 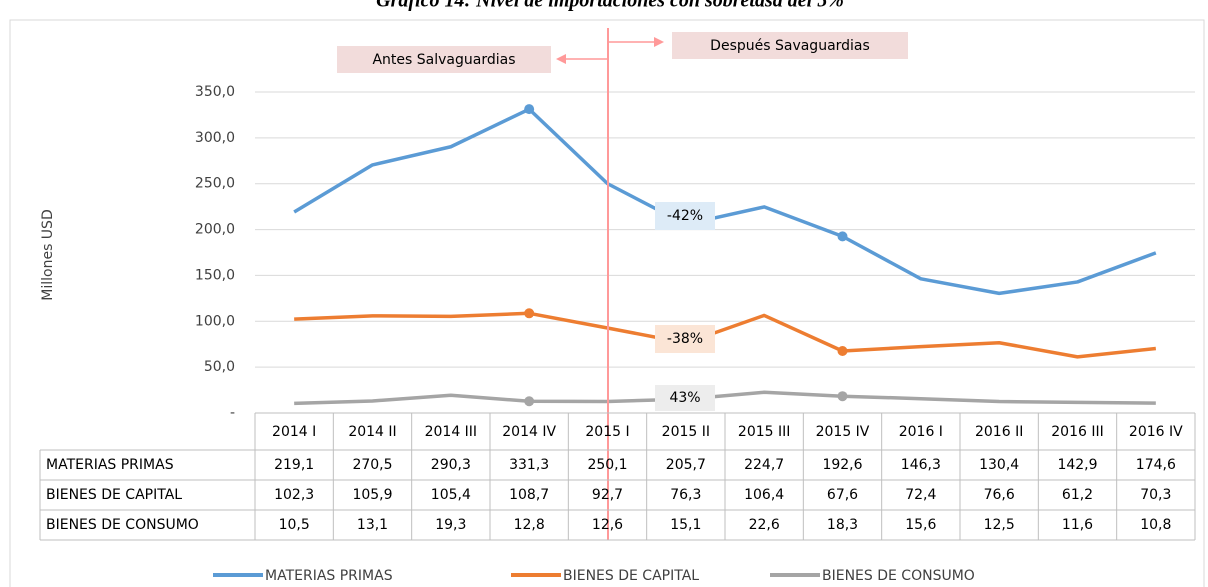 I want to click on table-value: 130,4, so click(x=999, y=465).